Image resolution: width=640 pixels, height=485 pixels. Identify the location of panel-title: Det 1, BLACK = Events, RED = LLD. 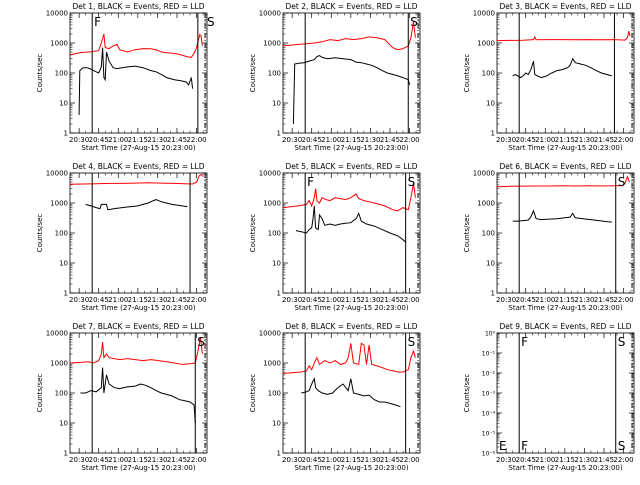
(138, 6).